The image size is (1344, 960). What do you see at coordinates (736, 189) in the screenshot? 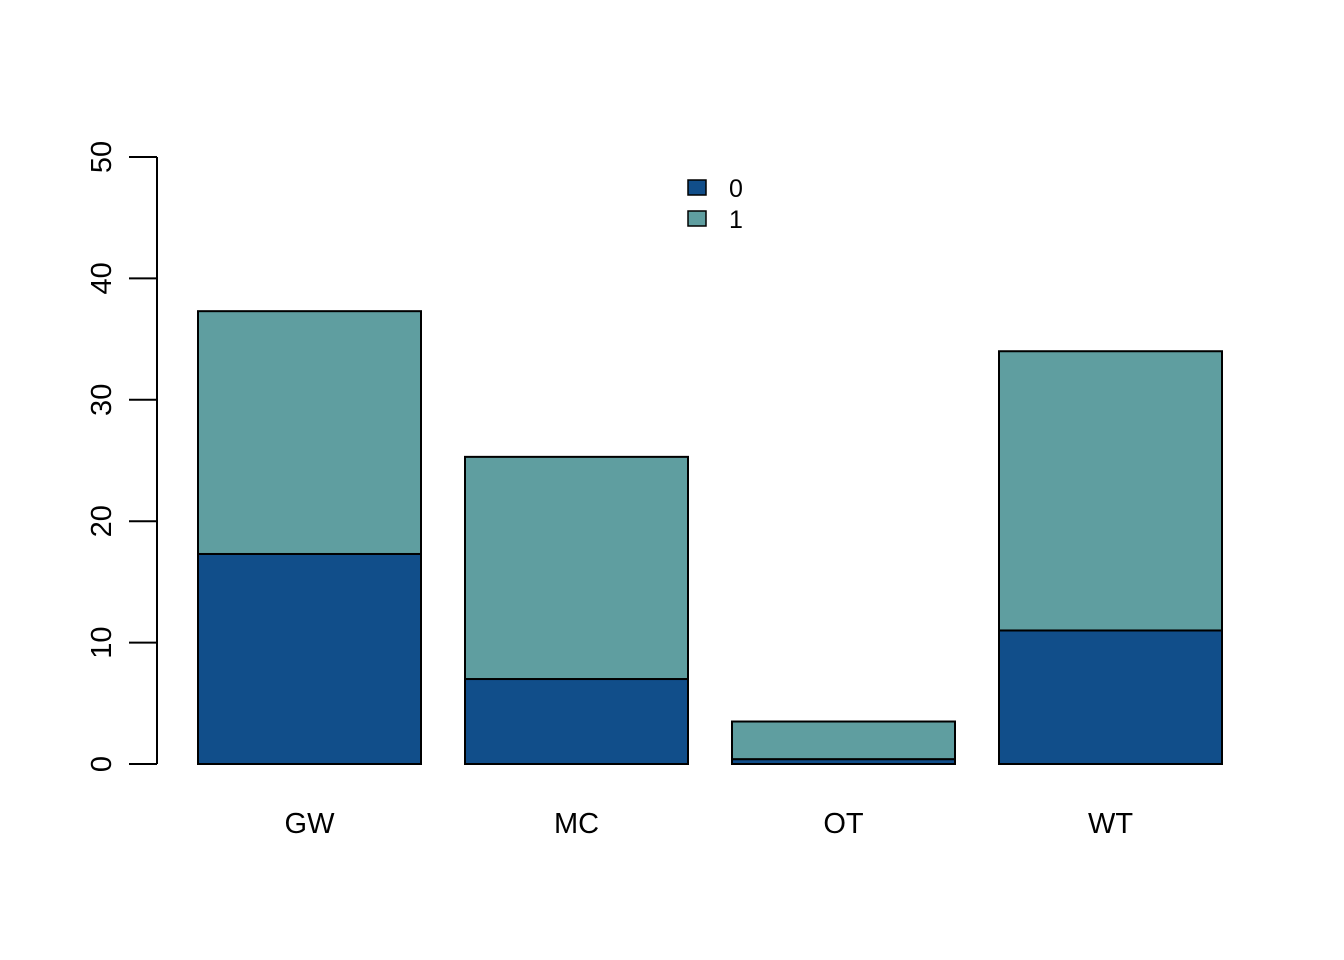
I see `legend-label-0: 0` at bounding box center [736, 189].